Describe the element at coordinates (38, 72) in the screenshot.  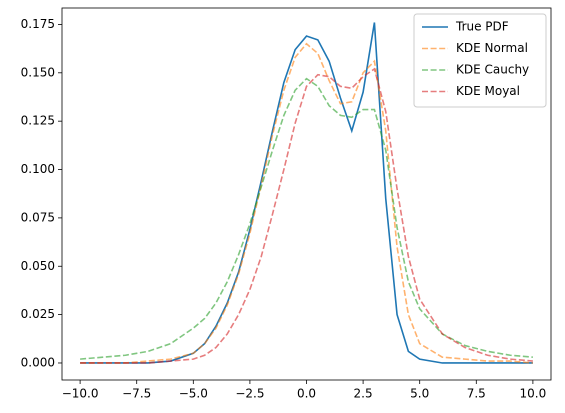
I see `y-tick-label: 0.150` at that location.